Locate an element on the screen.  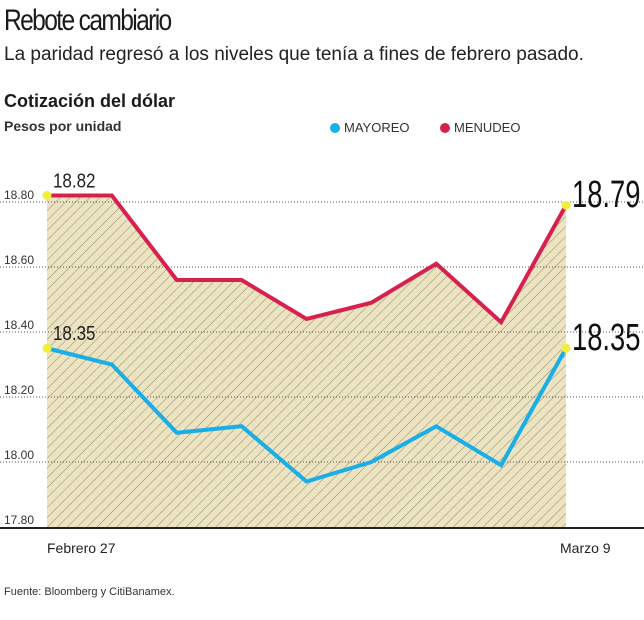
y-tick-label: 18.00 is located at coordinates (19, 455).